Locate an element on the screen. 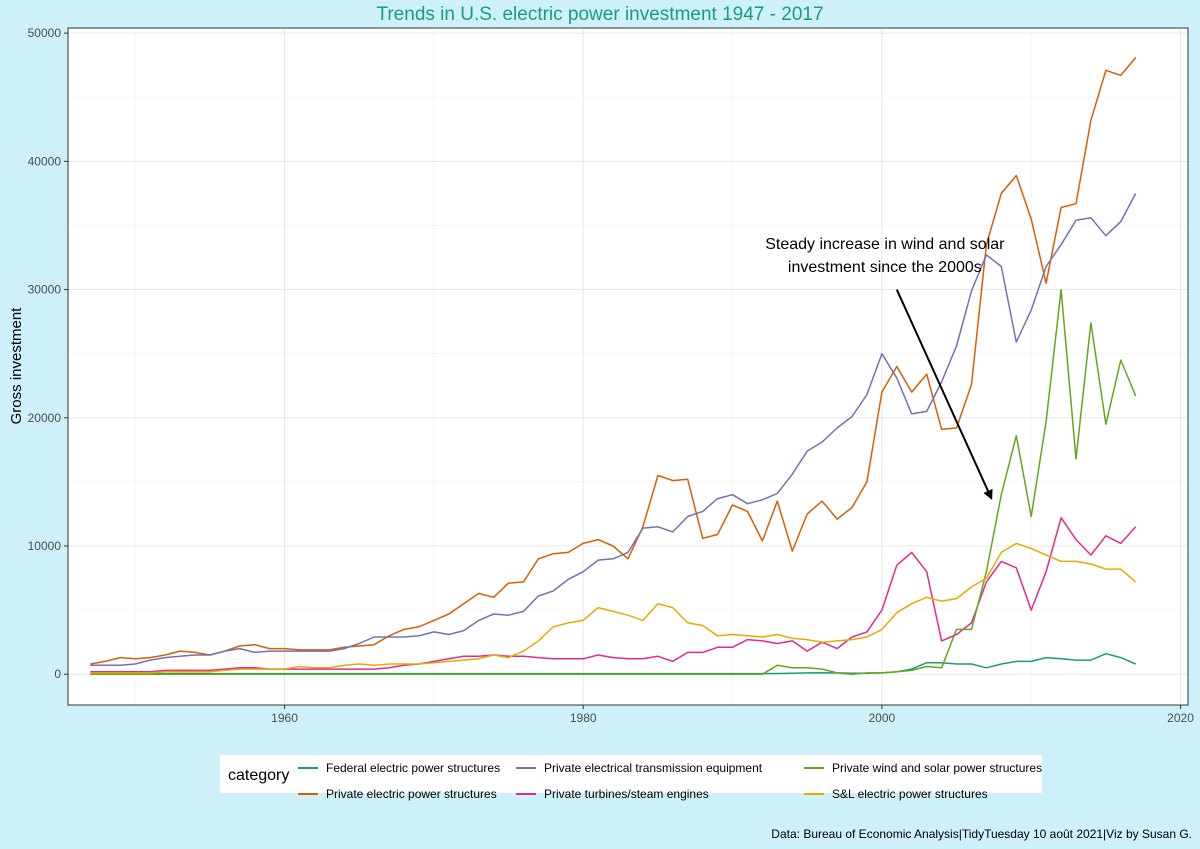  legend-label: Private turbines/steam engines is located at coordinates (626, 794).